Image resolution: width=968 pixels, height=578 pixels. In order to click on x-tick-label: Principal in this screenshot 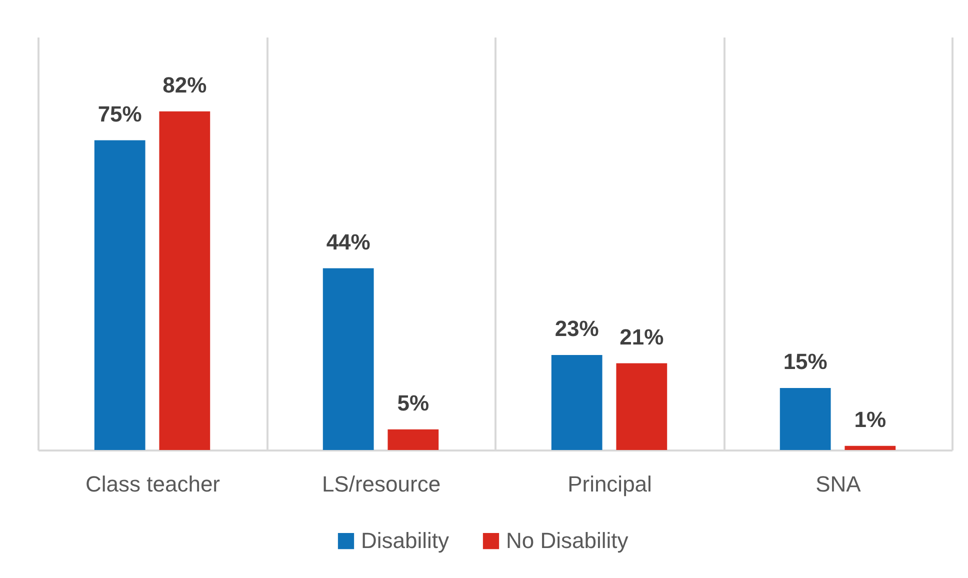, I will do `click(610, 484)`.